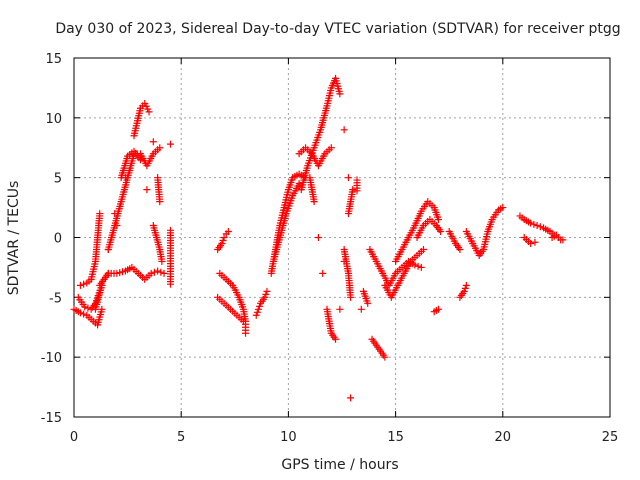 Image resolution: width=640 pixels, height=480 pixels. I want to click on x-axis-label: GPS time / hours, so click(339, 465).